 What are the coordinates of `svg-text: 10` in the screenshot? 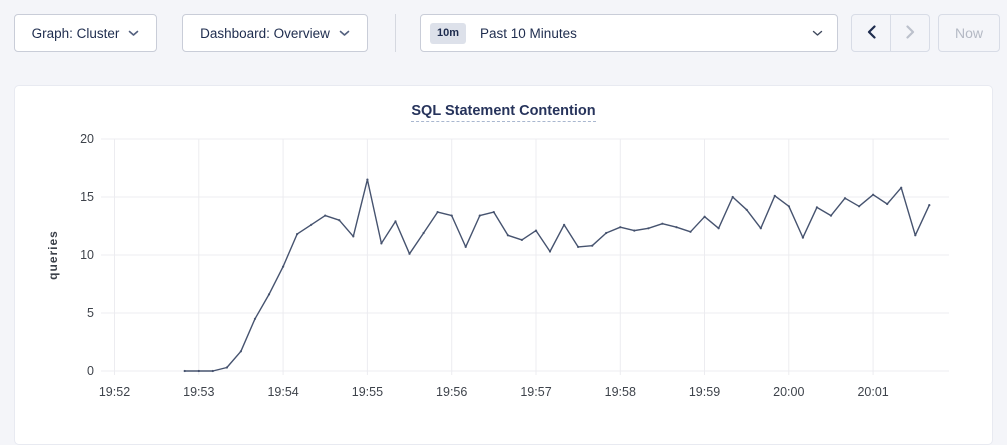 It's located at (87, 255).